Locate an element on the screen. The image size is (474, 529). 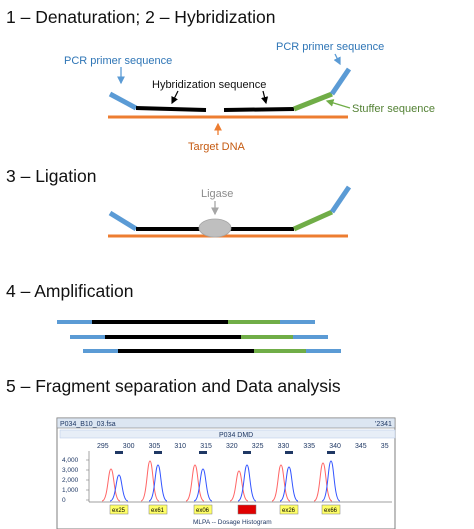
step-4-title: 4 – Amplification is located at coordinates (70, 291).